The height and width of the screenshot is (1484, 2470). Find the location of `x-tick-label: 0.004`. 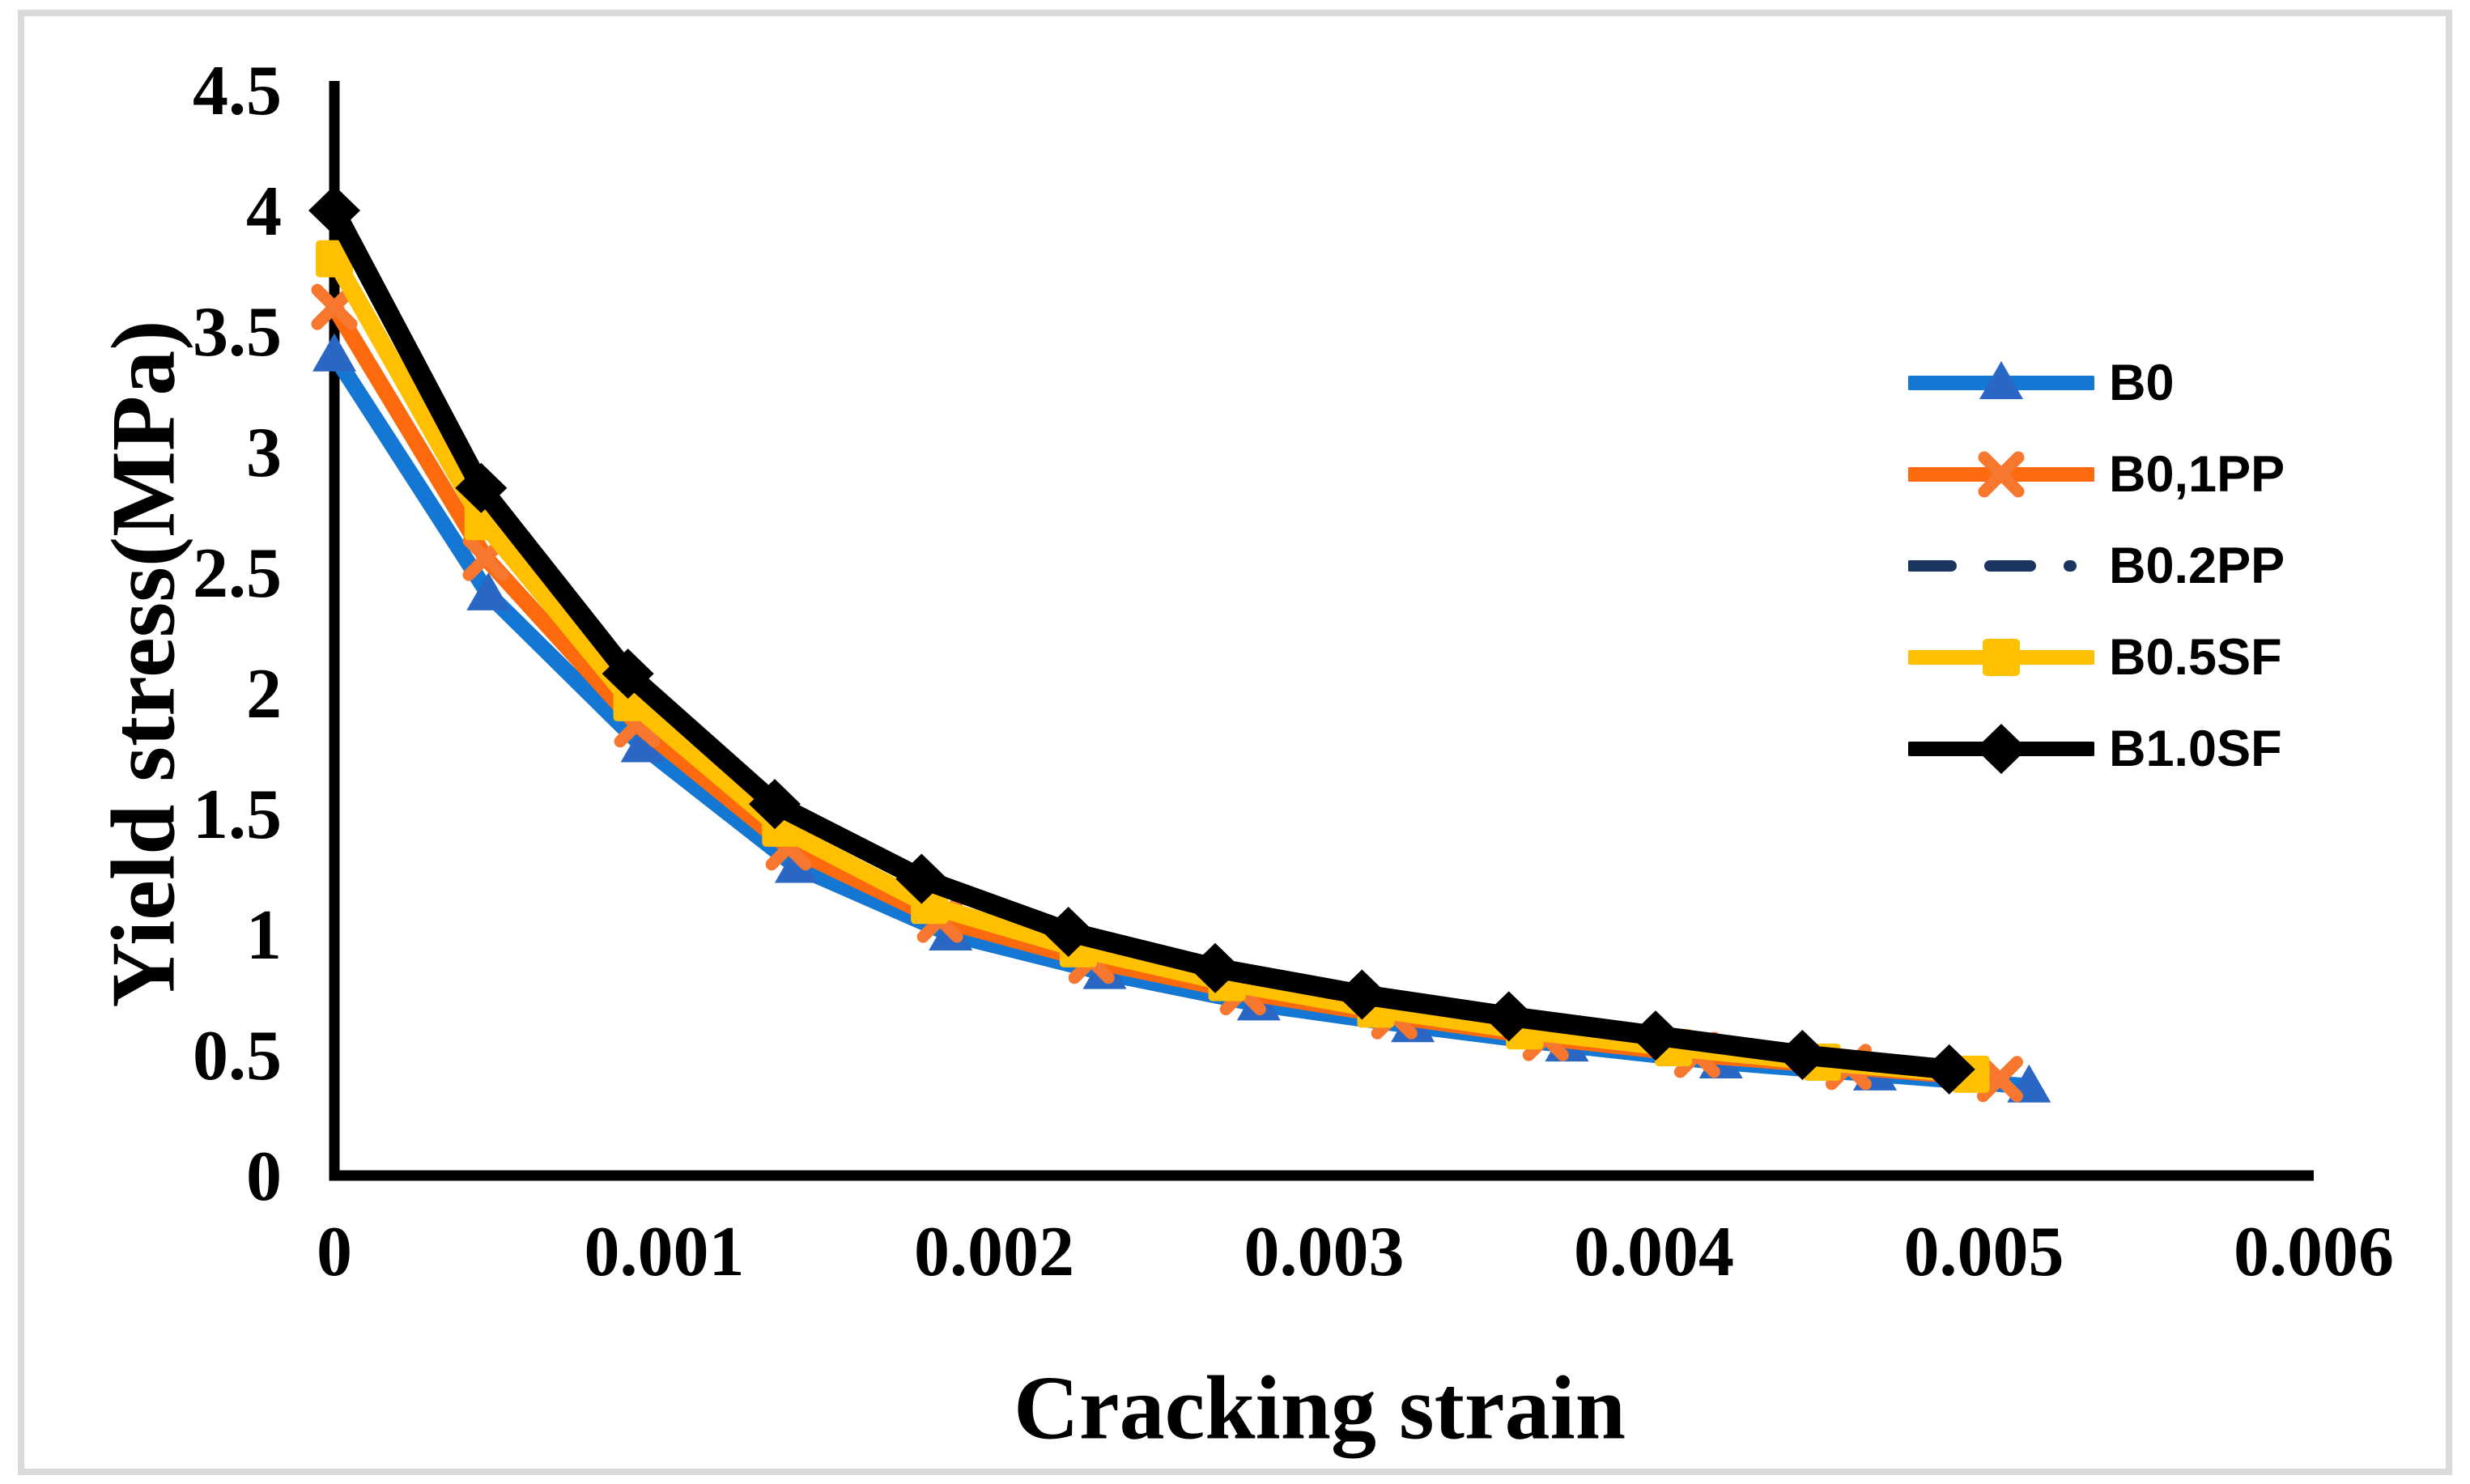

x-tick-label: 0.004 is located at coordinates (1654, 1252).